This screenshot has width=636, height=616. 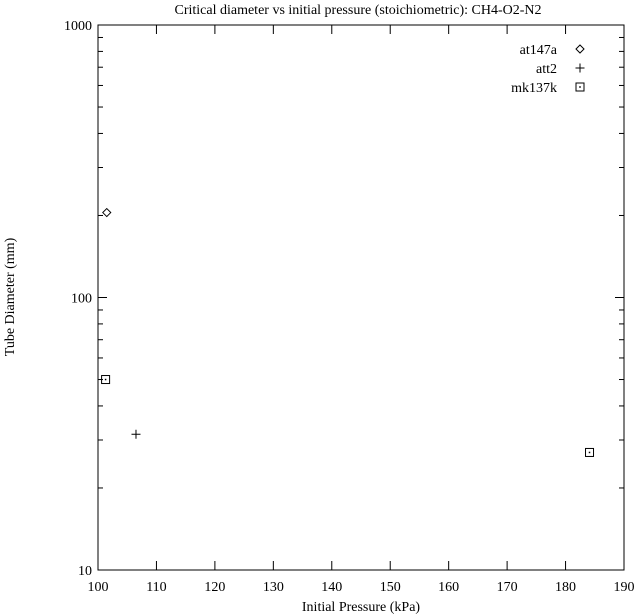 I want to click on x-tick-label: 120, so click(x=214, y=587).